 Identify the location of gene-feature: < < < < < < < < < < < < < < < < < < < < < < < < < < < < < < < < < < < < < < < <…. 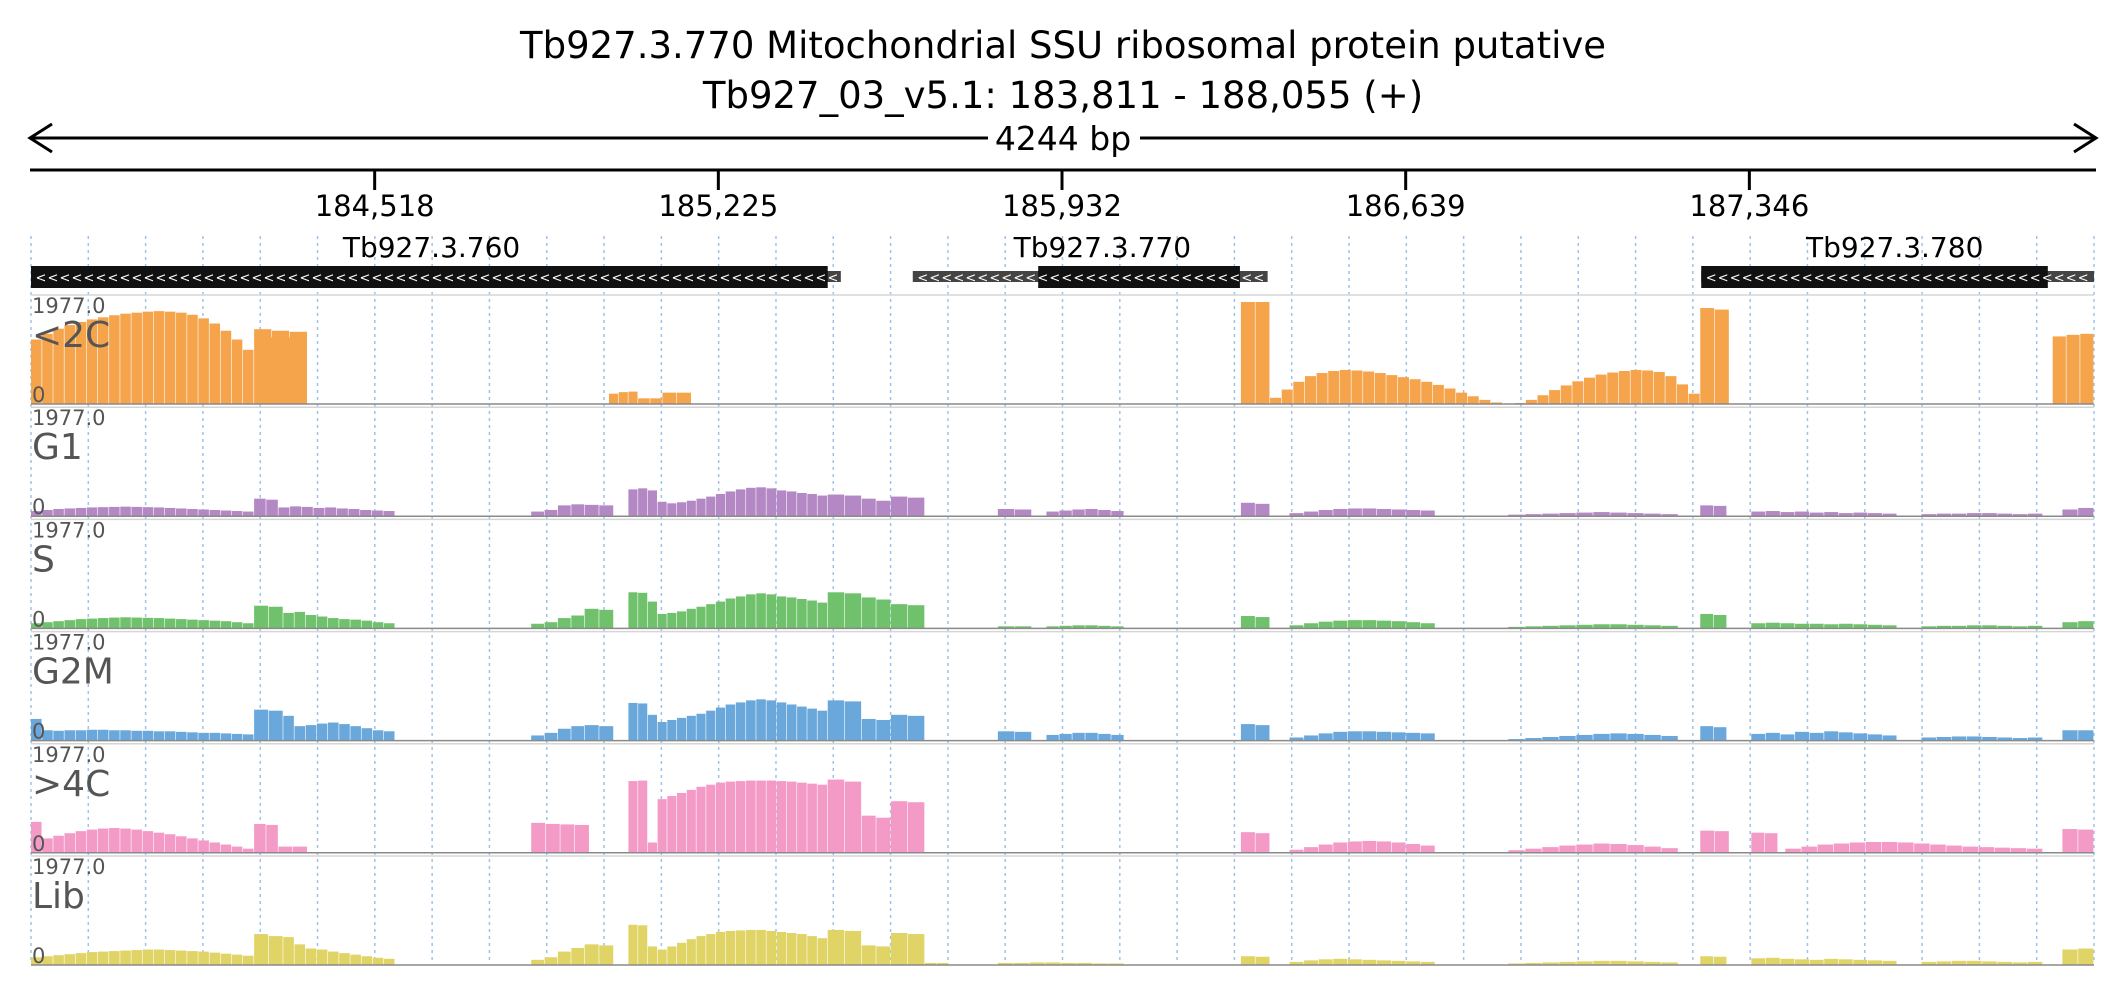
(436, 259).